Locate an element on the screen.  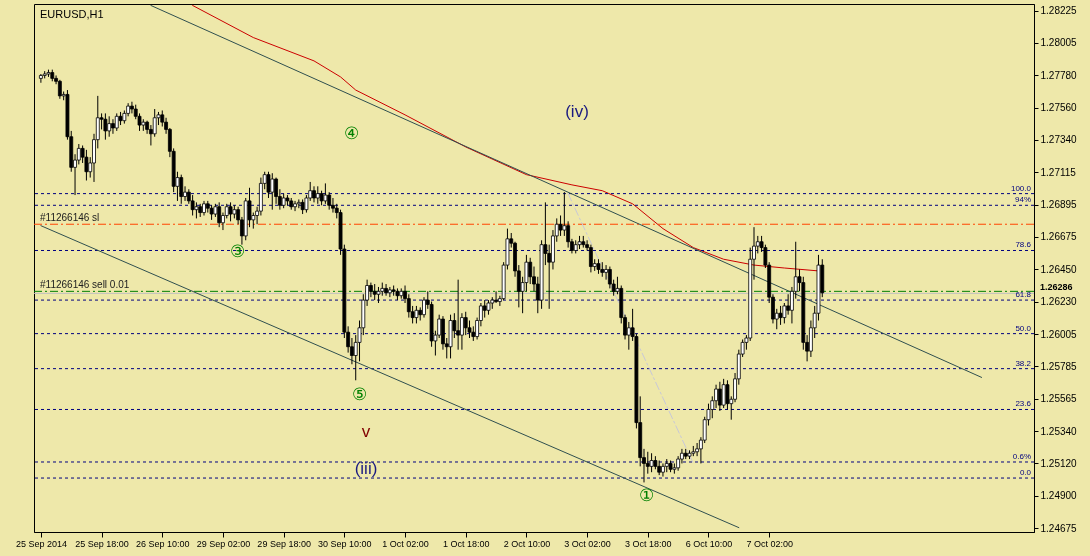
y-tick-label: 1.24675 is located at coordinates (1059, 528).